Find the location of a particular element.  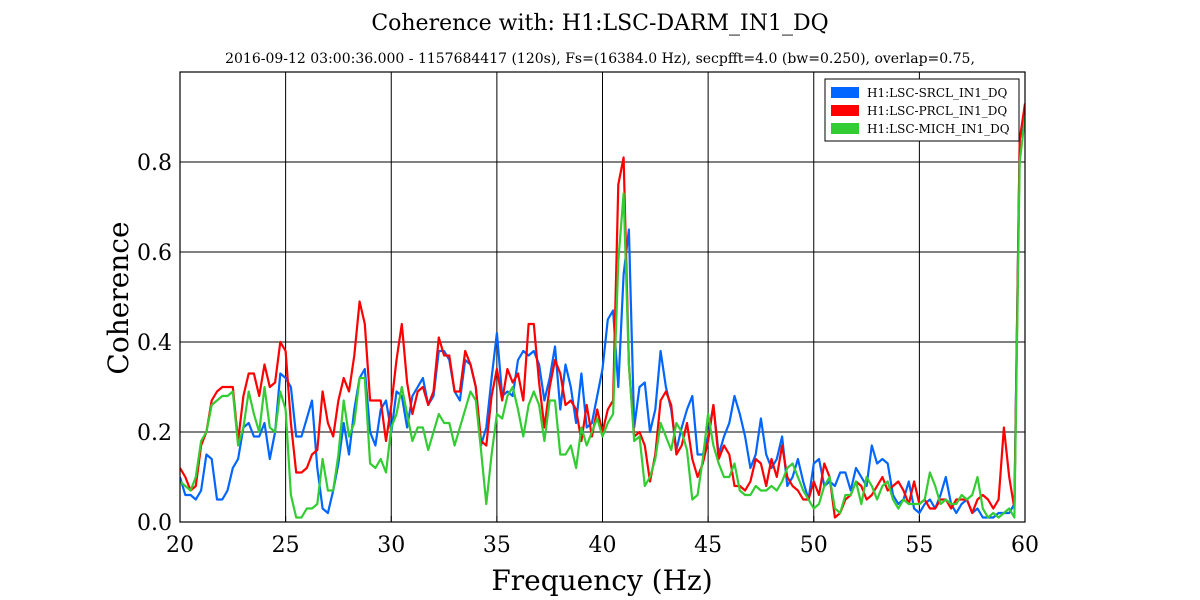

x-tick-label: 25 is located at coordinates (286, 545).